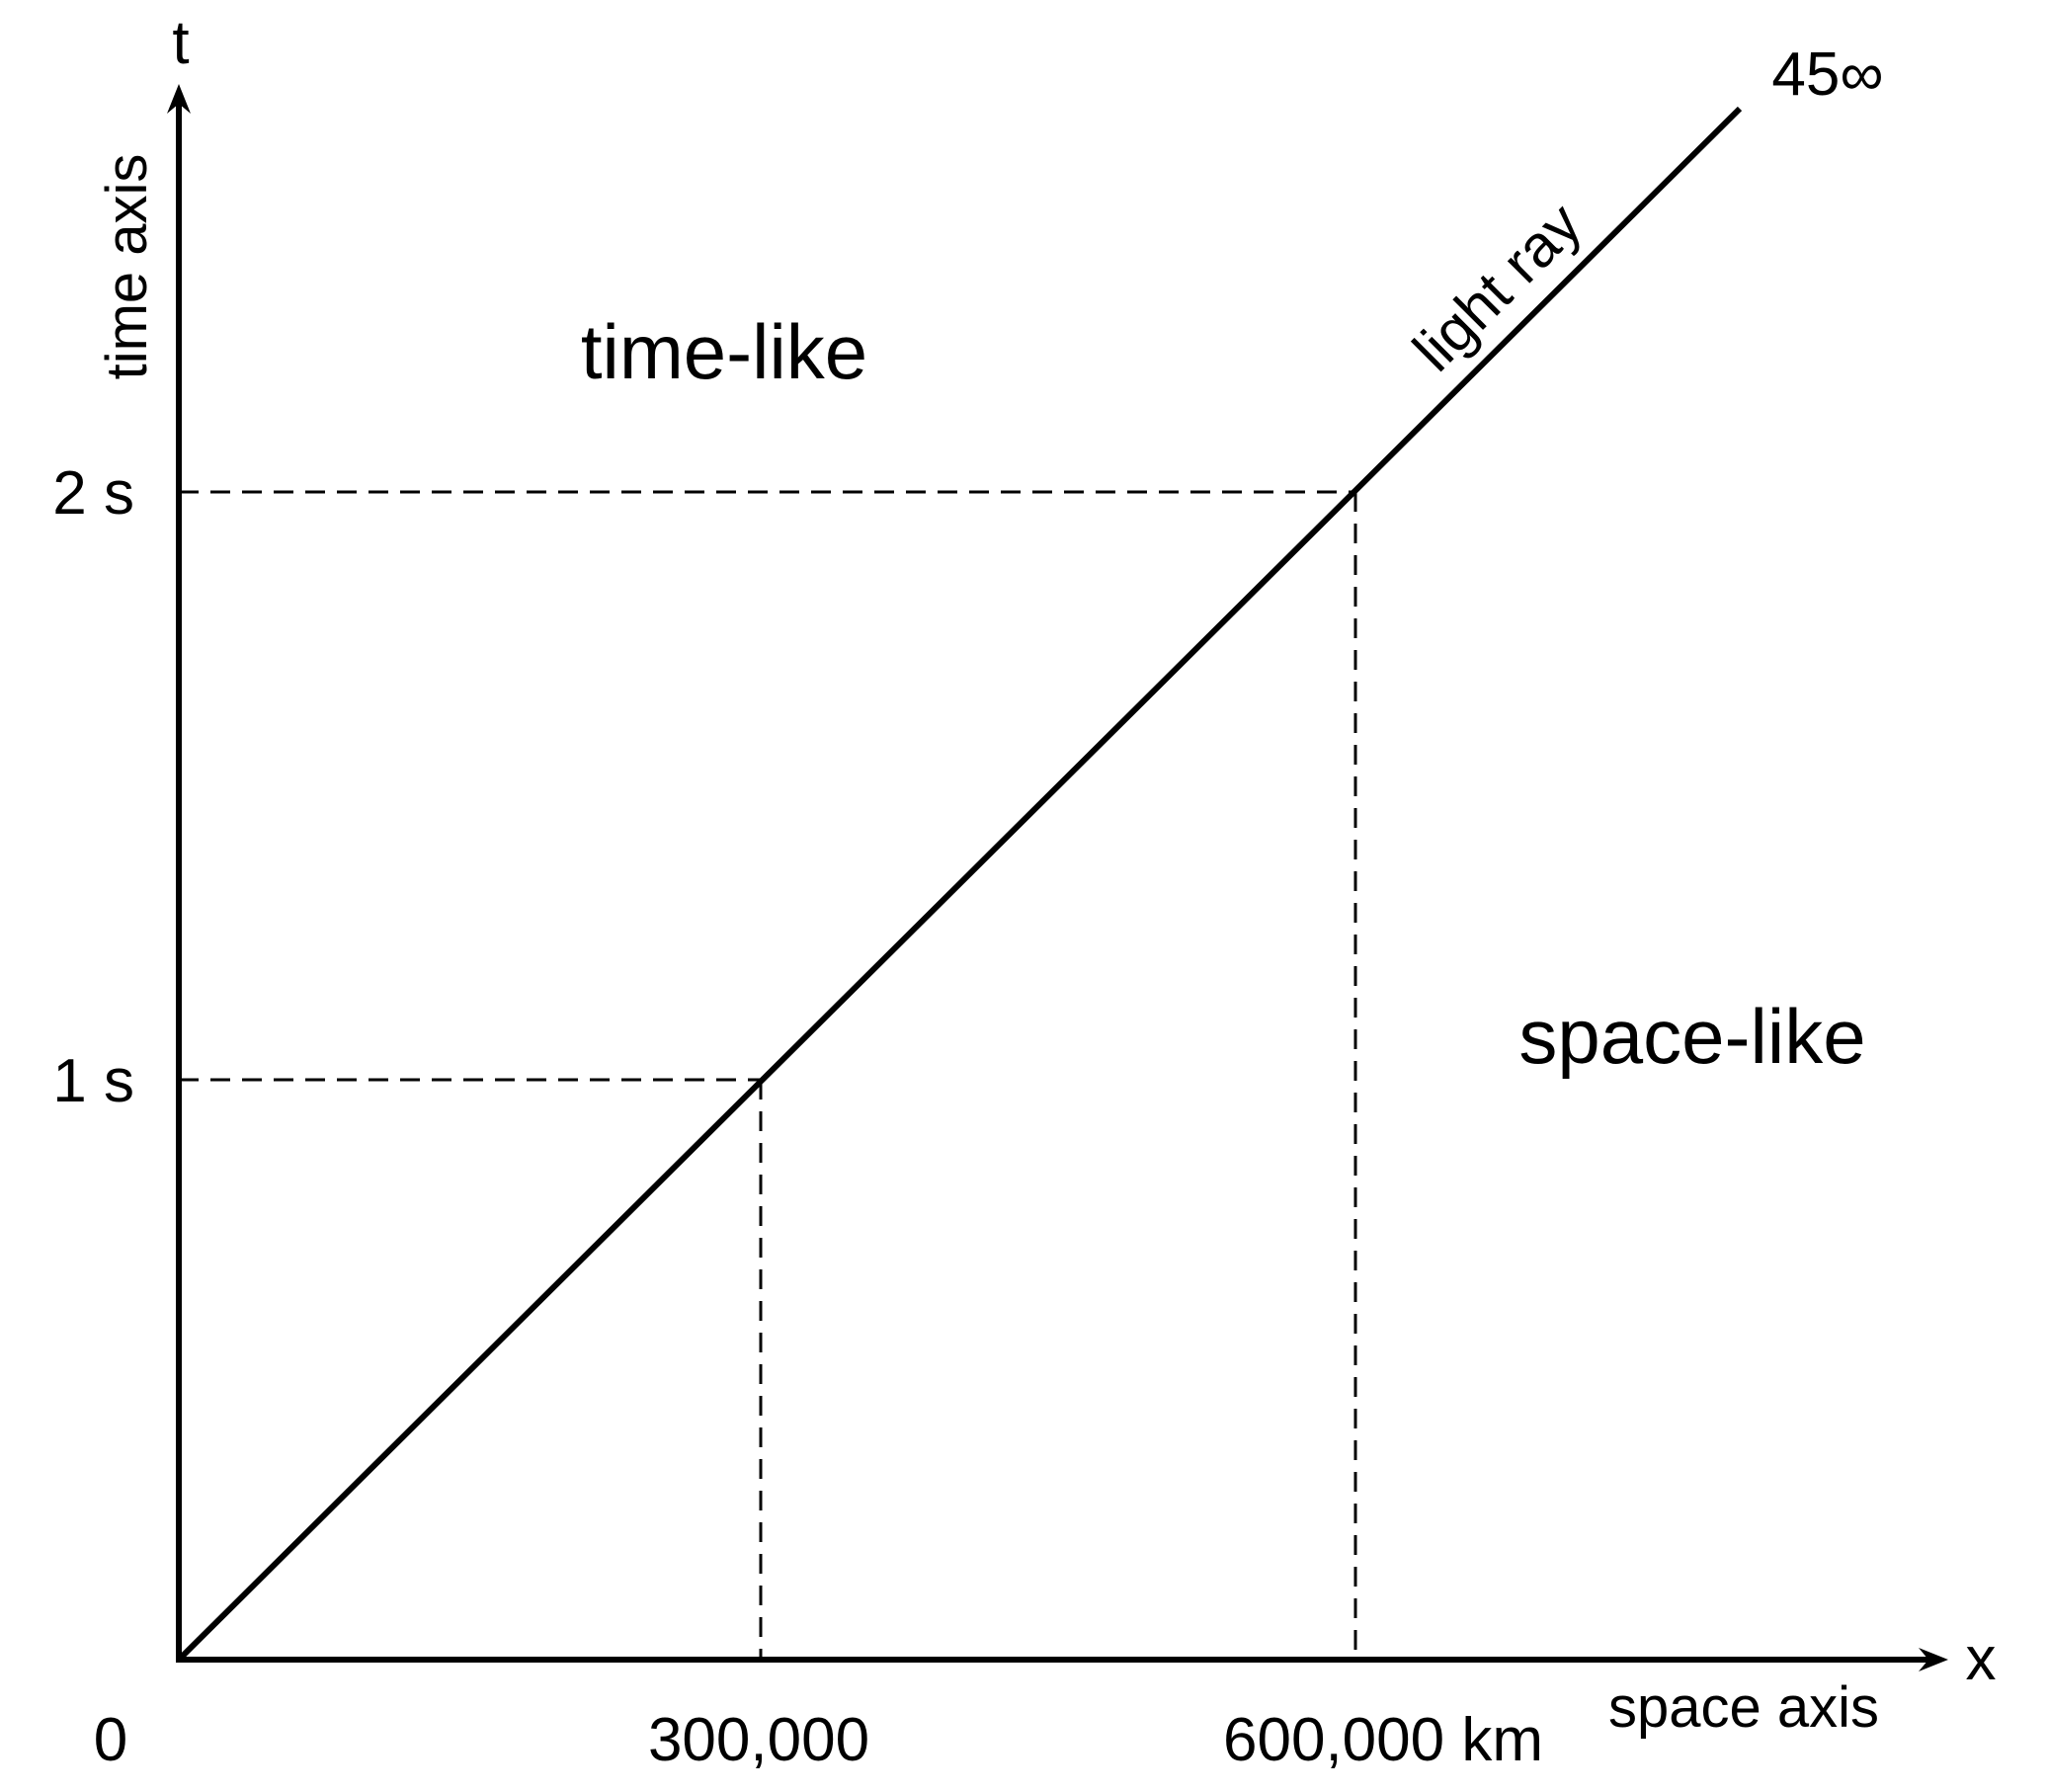 This screenshot has height=1792, width=2048. What do you see at coordinates (1981, 1659) in the screenshot?
I see `space-axis-letter: x` at bounding box center [1981, 1659].